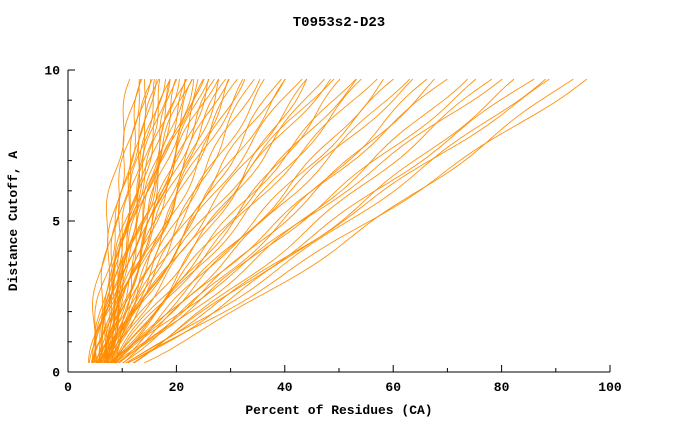 The height and width of the screenshot is (440, 680). Describe the element at coordinates (285, 387) in the screenshot. I see `x-tick-label: 40` at that location.